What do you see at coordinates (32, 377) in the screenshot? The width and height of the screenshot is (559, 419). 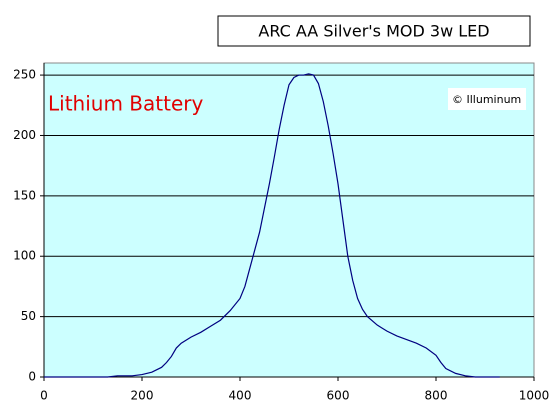 I see `y-tick-label: 0` at bounding box center [32, 377].